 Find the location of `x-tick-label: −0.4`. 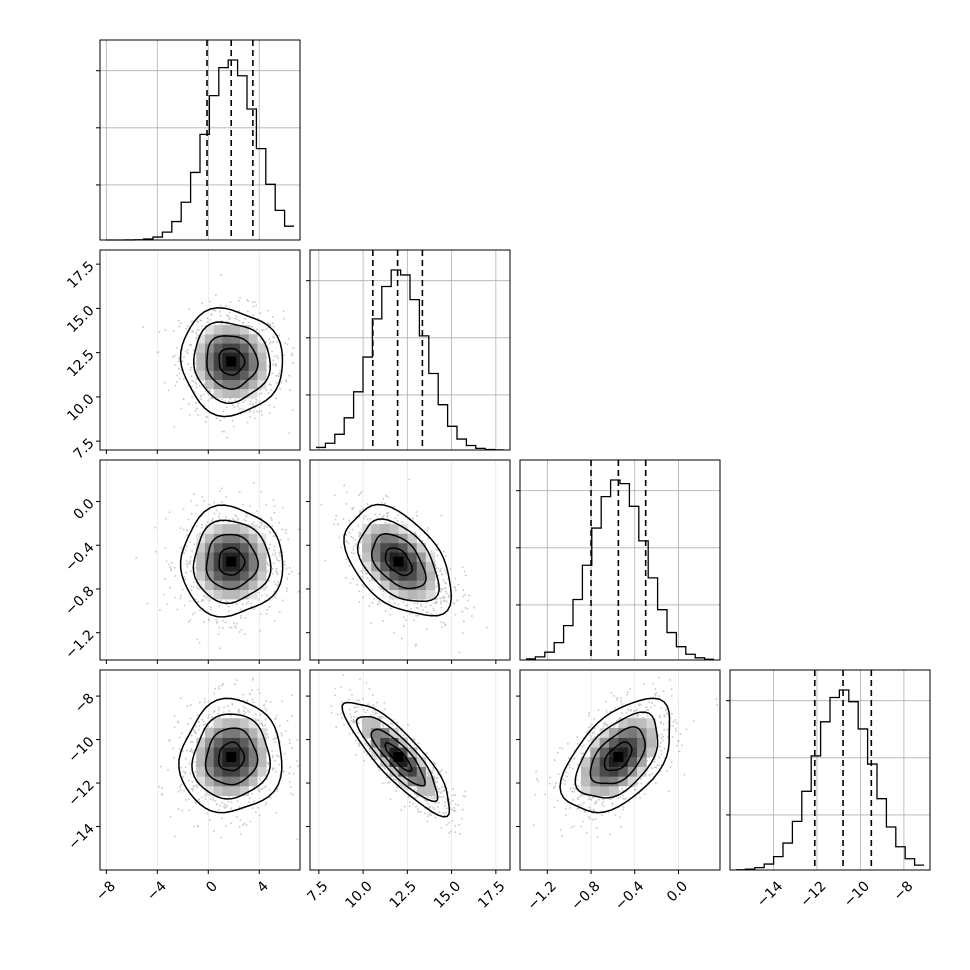

x-tick-label: −0.4 is located at coordinates (629, 895).